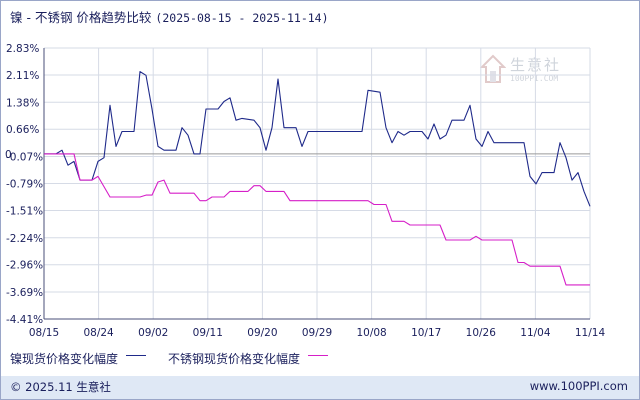 The image size is (640, 400). I want to click on y-tick-label: -0.79%, so click(24, 185).